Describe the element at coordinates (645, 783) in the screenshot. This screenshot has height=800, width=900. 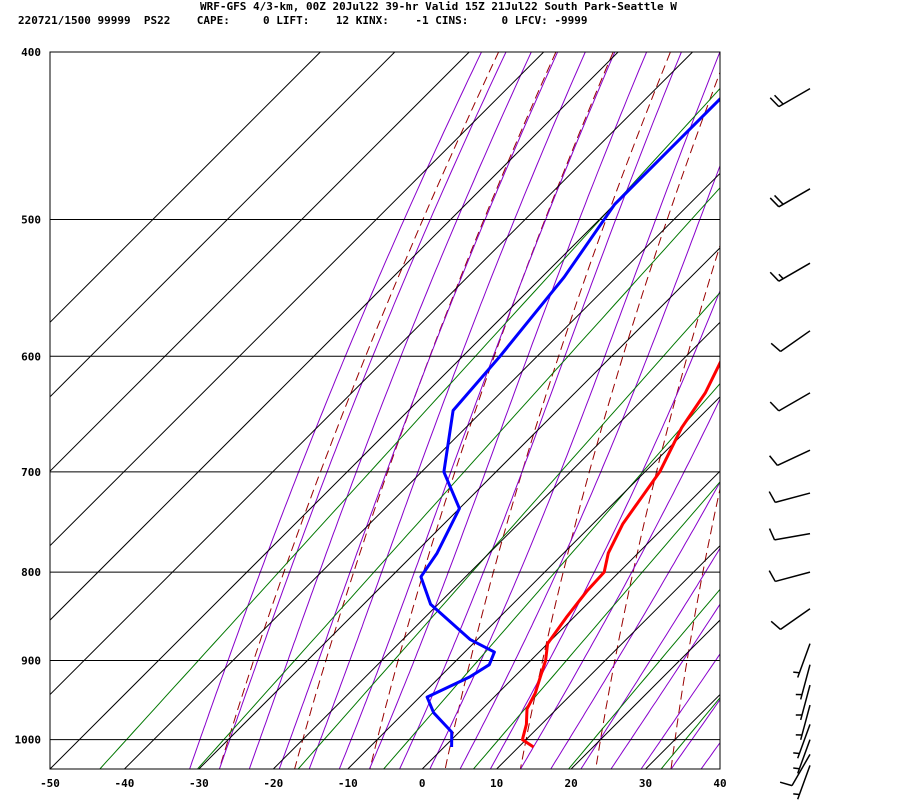
I see `x-tick-label: 30` at that location.